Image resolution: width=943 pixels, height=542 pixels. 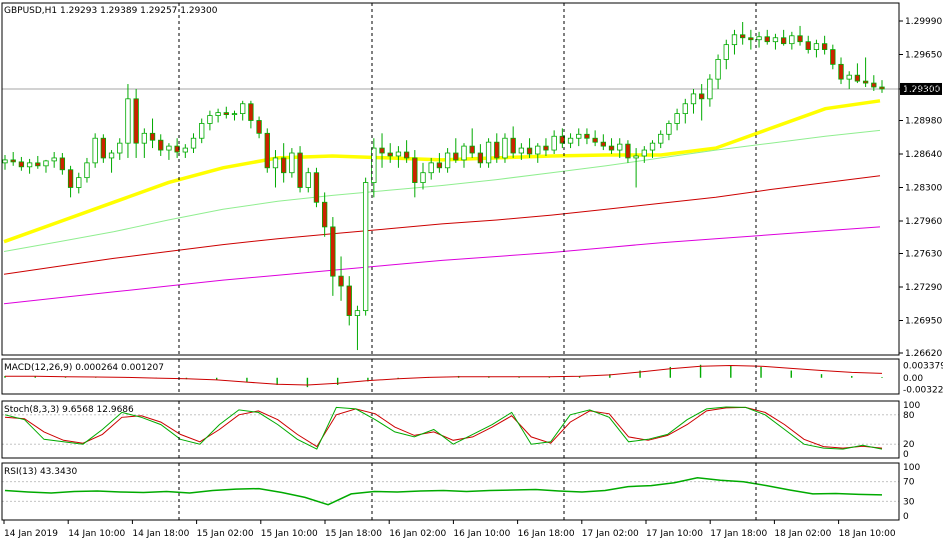 What do you see at coordinates (923, 22) in the screenshot?
I see `price-tick-label: 1.29990` at bounding box center [923, 22].